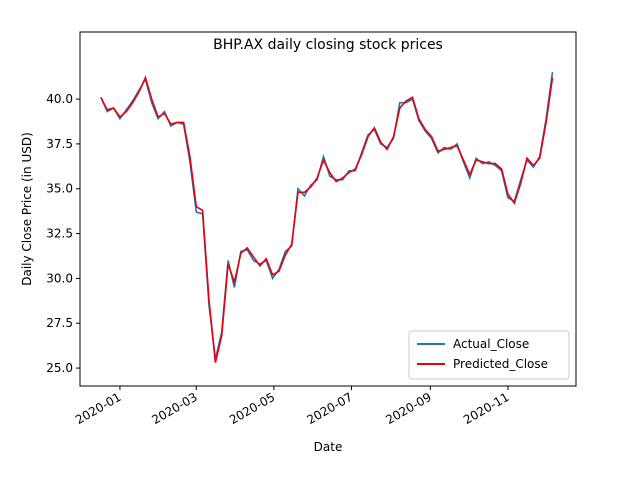 The image size is (640, 484). Describe the element at coordinates (489, 355) in the screenshot. I see `legend-box` at that location.